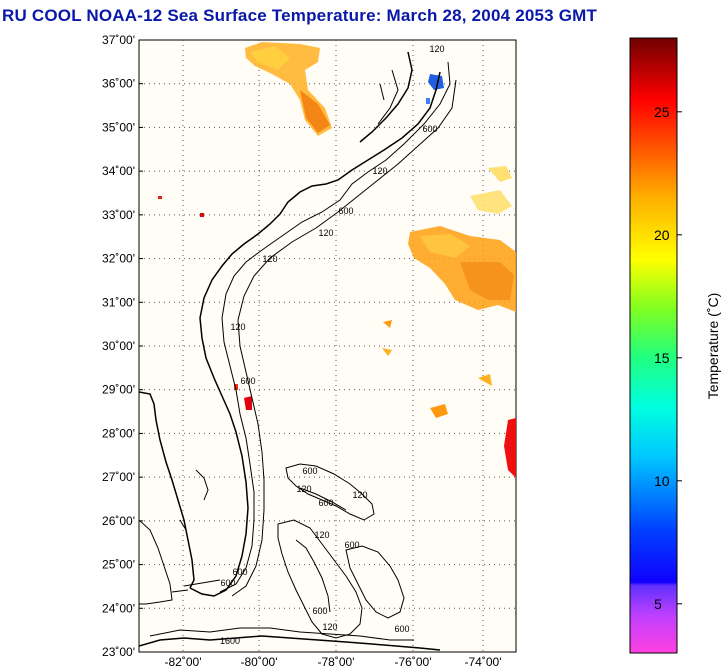  I want to click on latitude-tick-label: 25˚00', so click(118, 565).